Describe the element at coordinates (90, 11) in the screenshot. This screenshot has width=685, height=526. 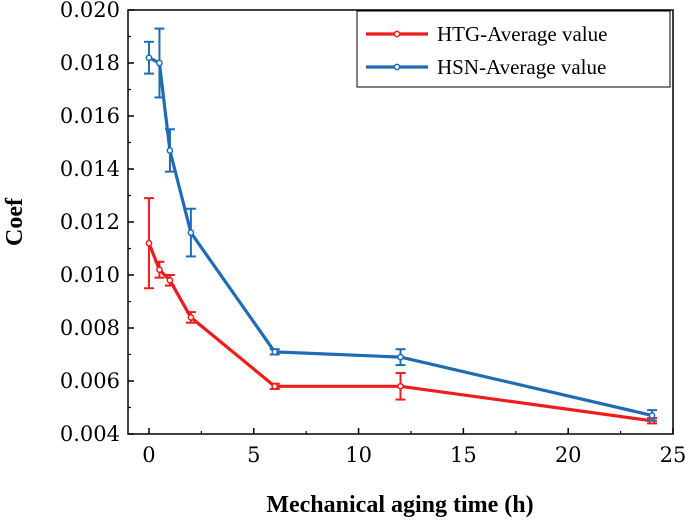
I see `y-tick-label: 0.020` at that location.